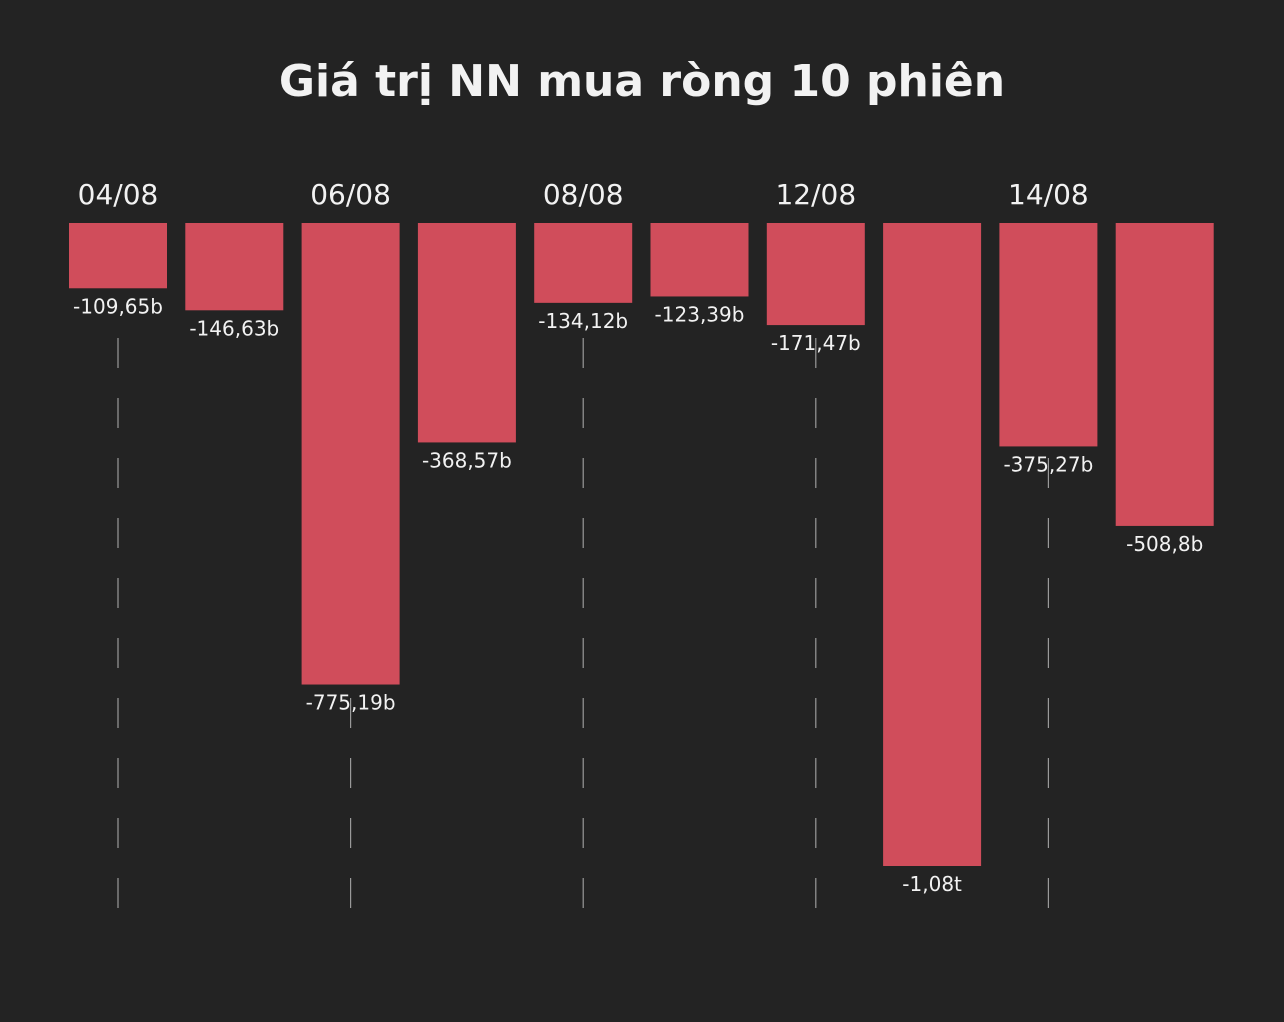  I want to click on value-label: -508,8b, so click(1164, 544).